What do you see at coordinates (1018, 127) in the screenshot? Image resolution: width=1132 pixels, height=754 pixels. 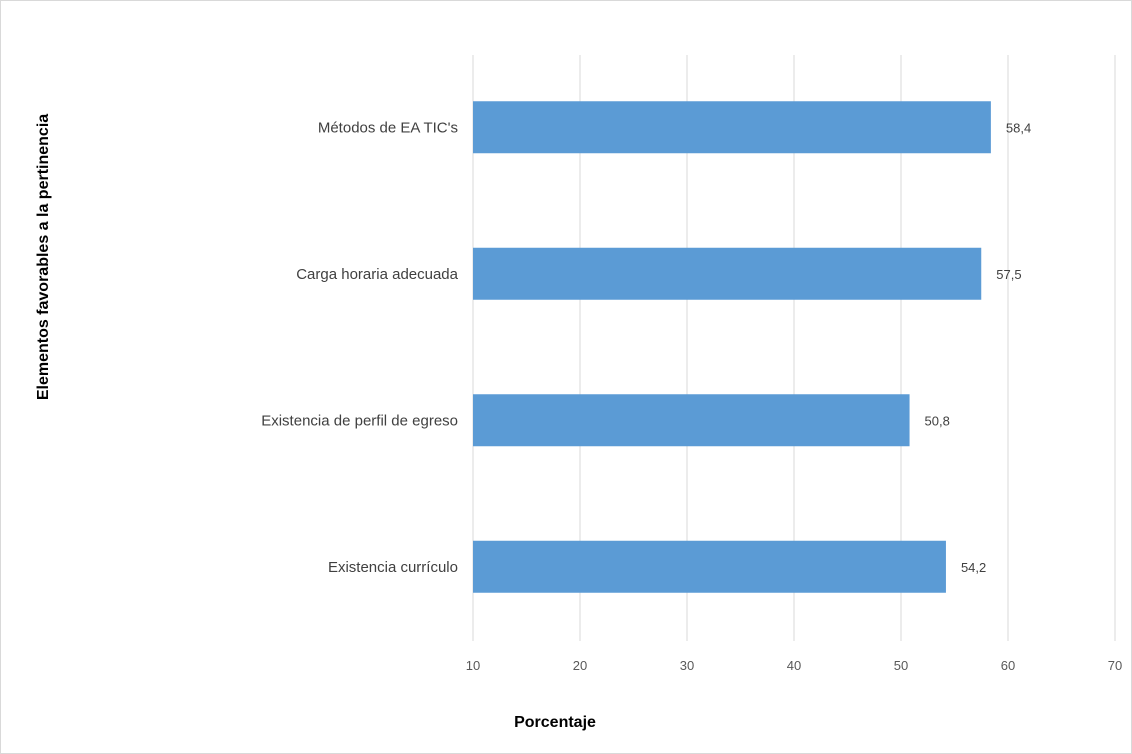 I see `data-label-1: 58,4` at bounding box center [1018, 127].